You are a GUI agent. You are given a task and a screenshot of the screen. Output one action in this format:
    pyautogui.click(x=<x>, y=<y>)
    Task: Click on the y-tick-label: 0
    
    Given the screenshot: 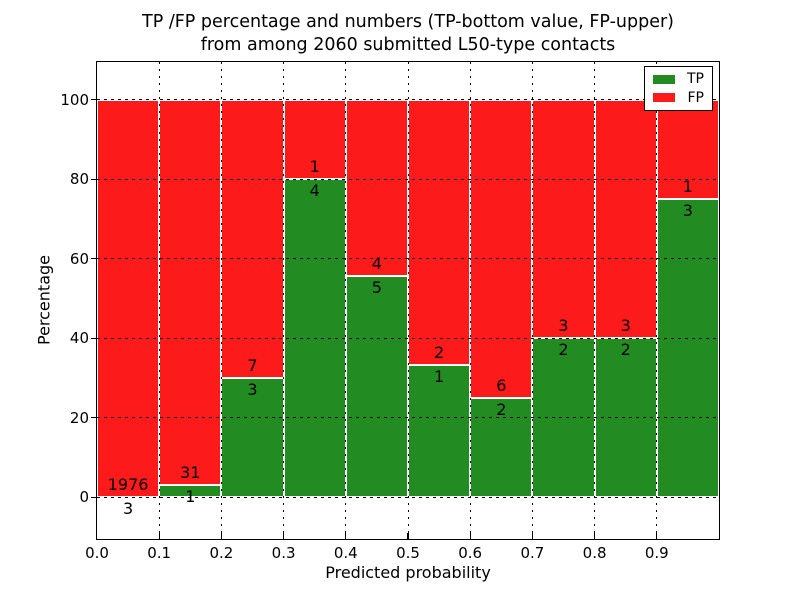 What is the action you would take?
    pyautogui.click(x=84, y=497)
    